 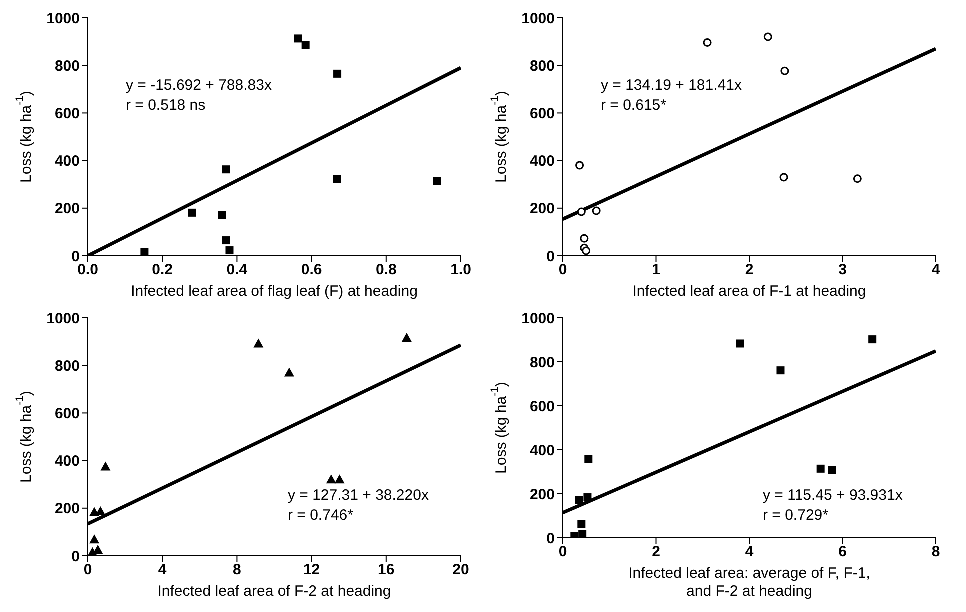 I want to click on x-tick-label: 20, so click(x=461, y=570).